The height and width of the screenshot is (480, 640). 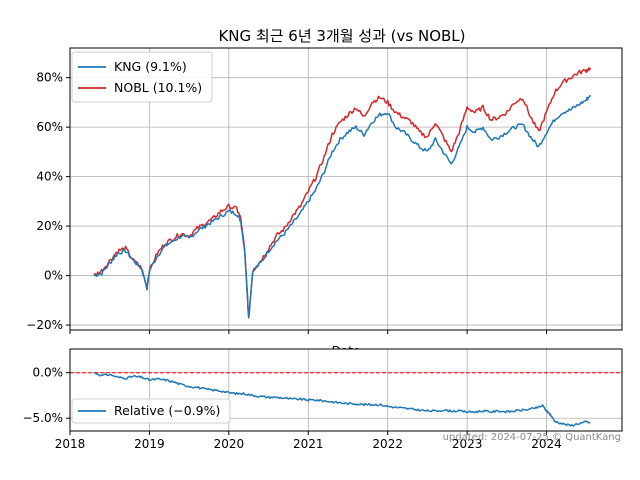 What do you see at coordinates (341, 36) in the screenshot?
I see `chart-title: KNG 최근 6년 3개월 성과 (vs NOBL)` at bounding box center [341, 36].